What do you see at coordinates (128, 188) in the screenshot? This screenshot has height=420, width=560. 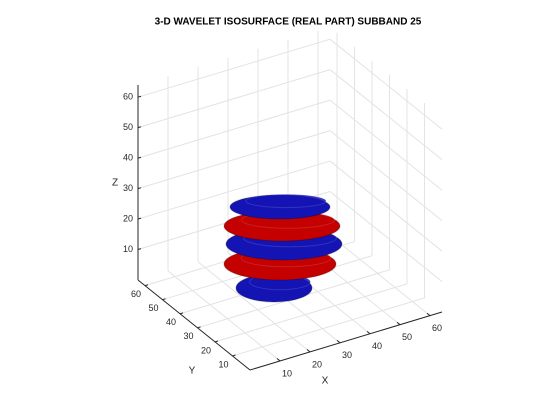 I see `z-tick-label: 30` at bounding box center [128, 188].